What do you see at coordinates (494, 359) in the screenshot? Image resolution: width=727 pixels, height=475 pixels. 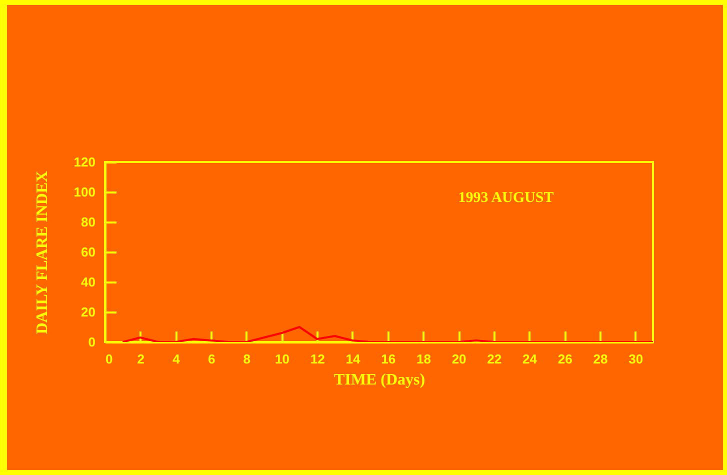 I see `x-tick-label: 22` at bounding box center [494, 359].